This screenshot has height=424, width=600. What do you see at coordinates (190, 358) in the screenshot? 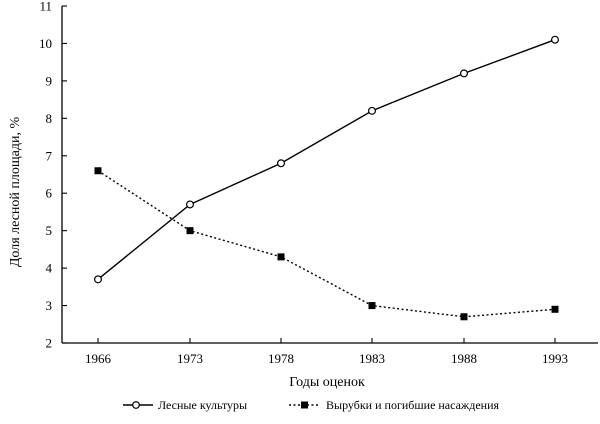
I see `x-tick-label: 1973` at bounding box center [190, 358].